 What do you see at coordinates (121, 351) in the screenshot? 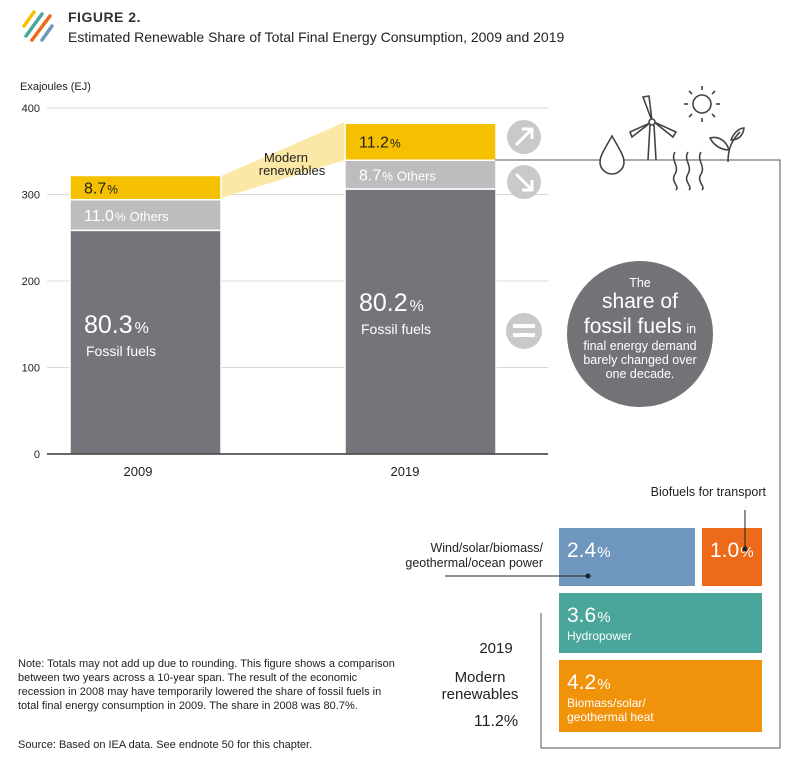
I see `label-2009-fossil-fuels-name: Fossil fuels` at bounding box center [121, 351].